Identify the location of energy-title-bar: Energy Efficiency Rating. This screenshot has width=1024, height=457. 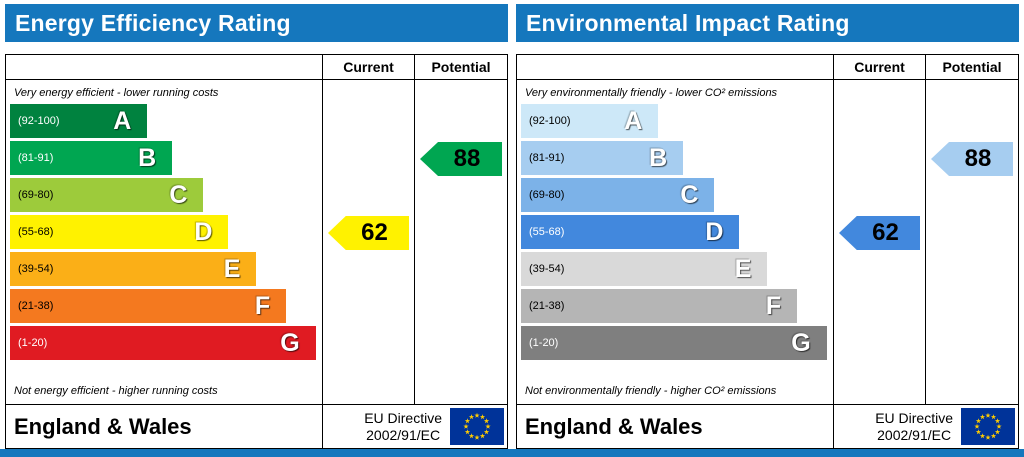
(256, 23).